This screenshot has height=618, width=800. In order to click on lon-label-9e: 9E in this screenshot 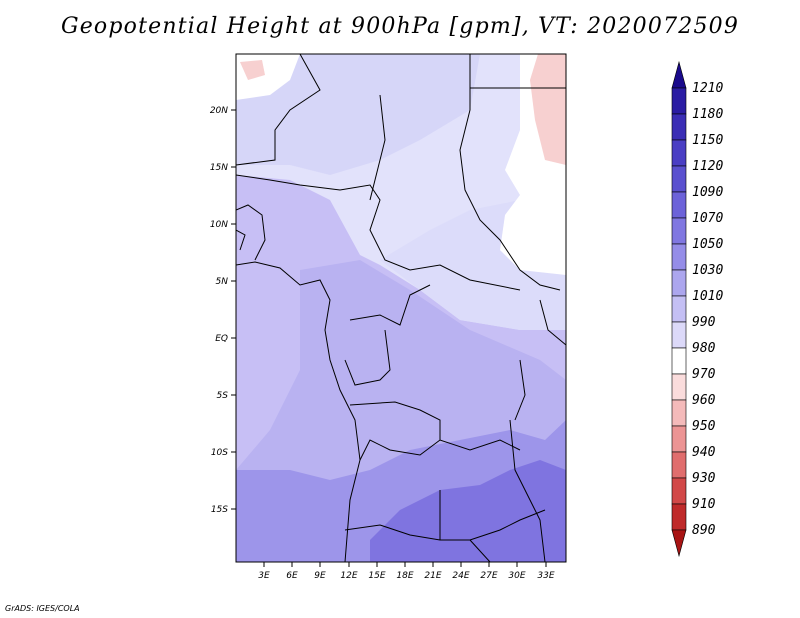, I will do `click(320, 576)`.